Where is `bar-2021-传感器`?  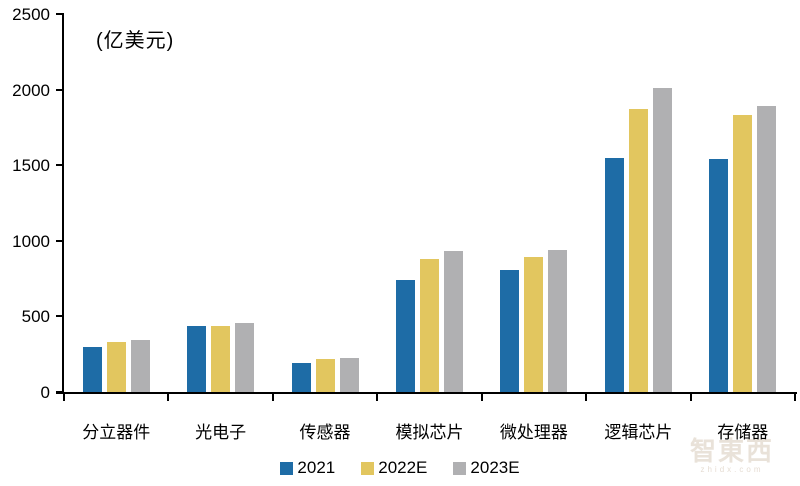
bar-2021-传感器 is located at coordinates (301, 377).